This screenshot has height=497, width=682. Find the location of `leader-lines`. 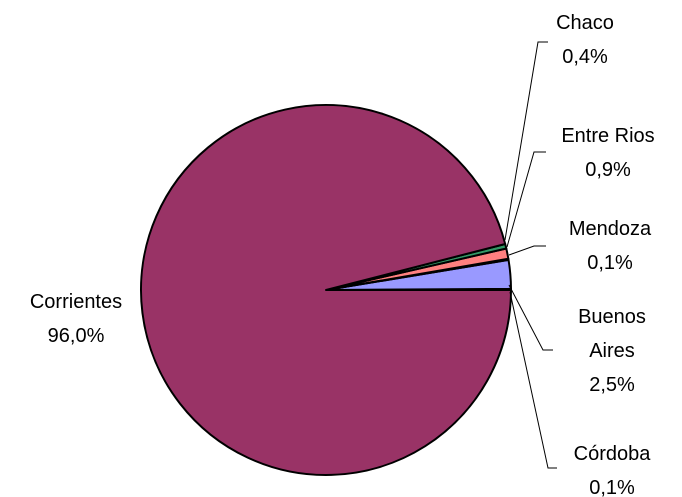

leader-lines is located at coordinates (530, 255).